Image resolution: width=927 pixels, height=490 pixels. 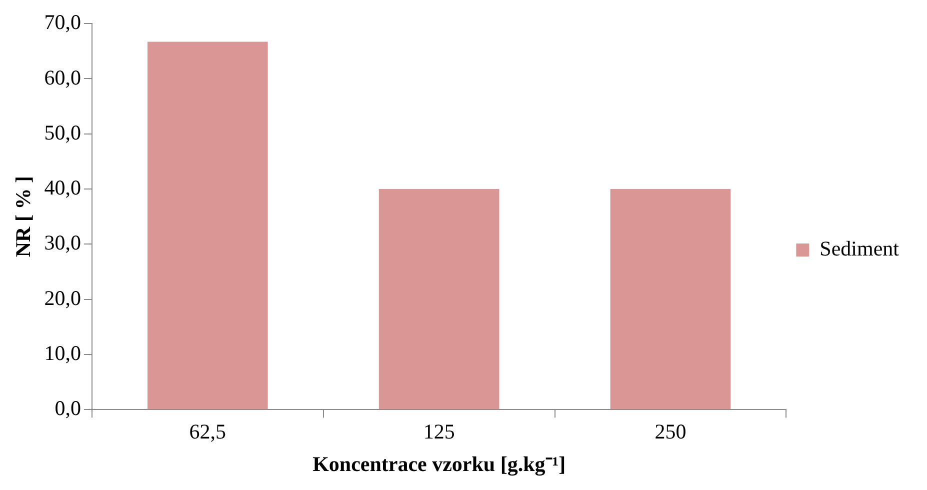 What do you see at coordinates (62, 352) in the screenshot?
I see `y-tick-label: 10,0` at bounding box center [62, 352].